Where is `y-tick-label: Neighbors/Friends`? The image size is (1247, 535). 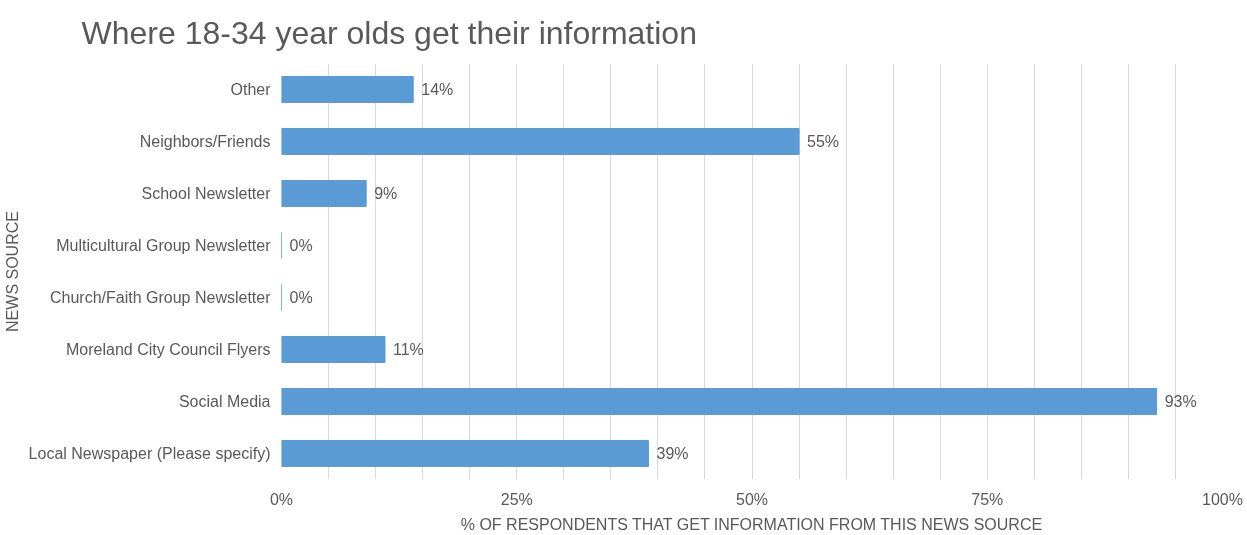 y-tick-label: Neighbors/Friends is located at coordinates (205, 141).